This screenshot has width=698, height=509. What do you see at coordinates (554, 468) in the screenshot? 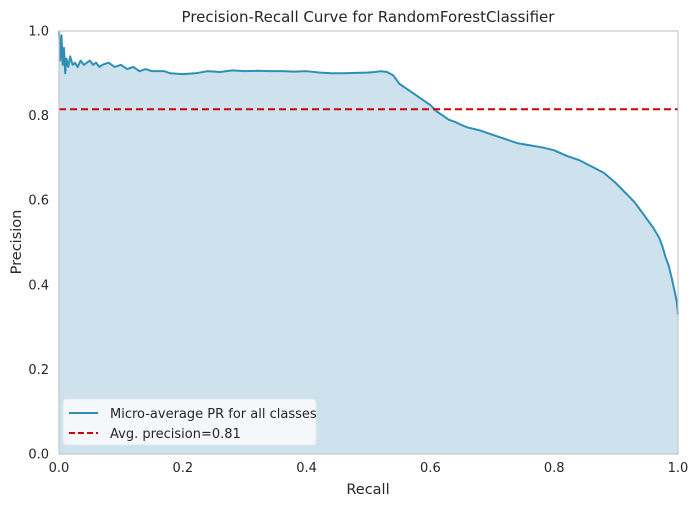
I see `x-tick-label: 0.8` at bounding box center [554, 468].